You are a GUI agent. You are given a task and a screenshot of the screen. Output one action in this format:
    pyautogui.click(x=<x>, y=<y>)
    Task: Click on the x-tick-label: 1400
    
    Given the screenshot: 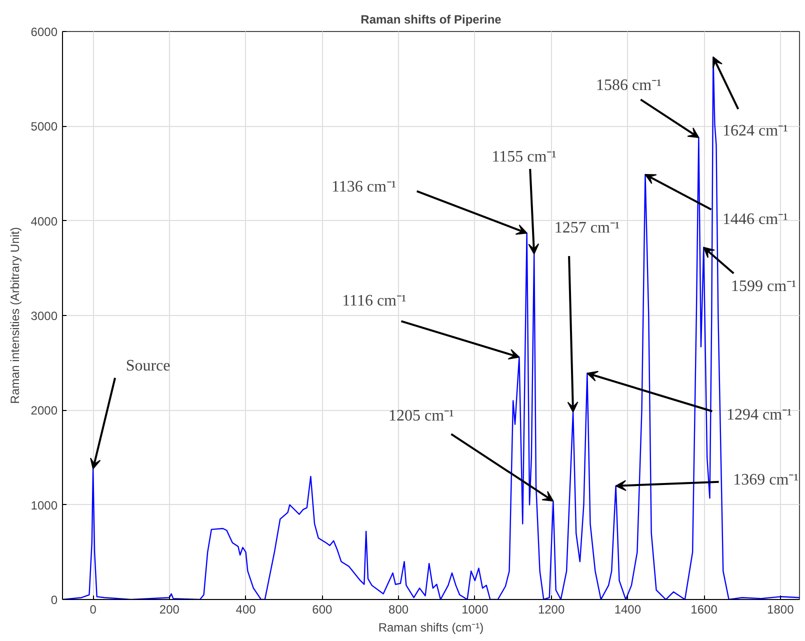 What is the action you would take?
    pyautogui.click(x=628, y=609)
    